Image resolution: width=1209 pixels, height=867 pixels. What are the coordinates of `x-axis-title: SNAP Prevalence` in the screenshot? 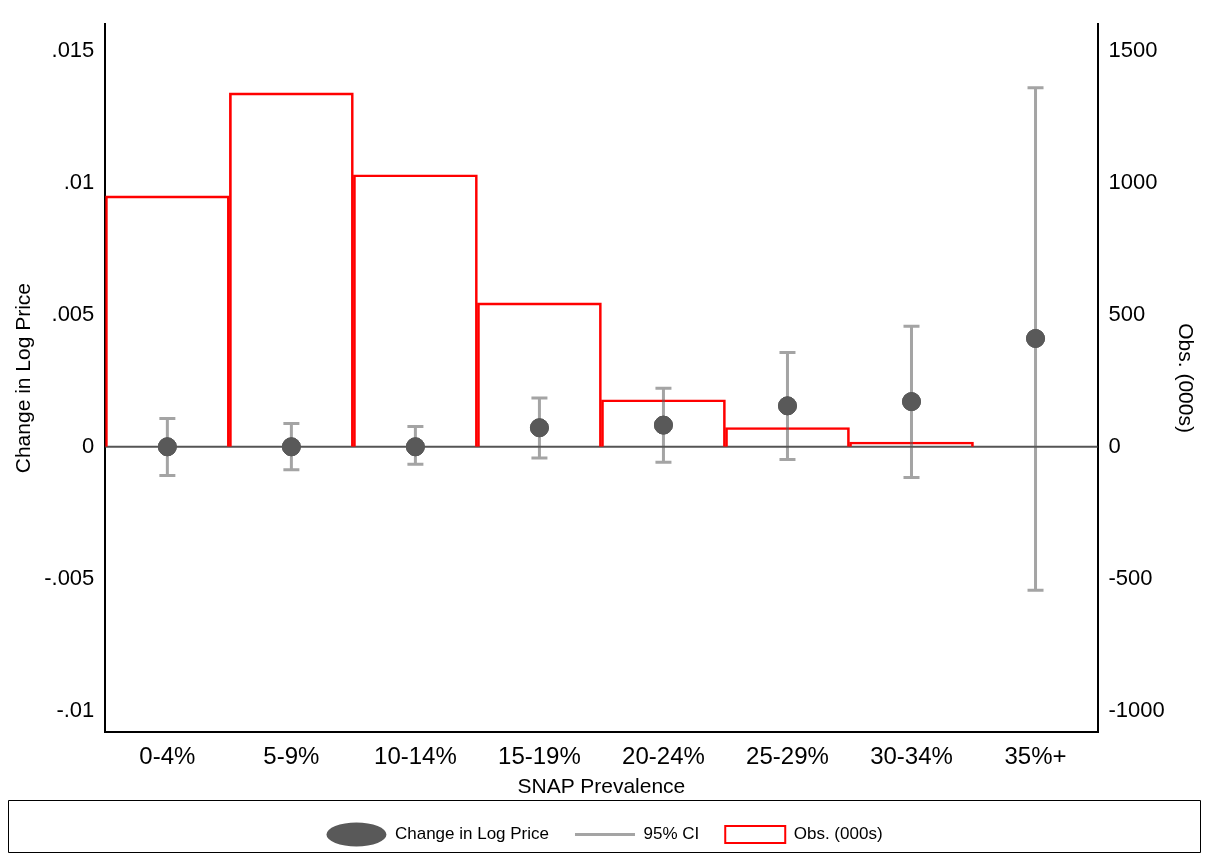 It's located at (601, 786).